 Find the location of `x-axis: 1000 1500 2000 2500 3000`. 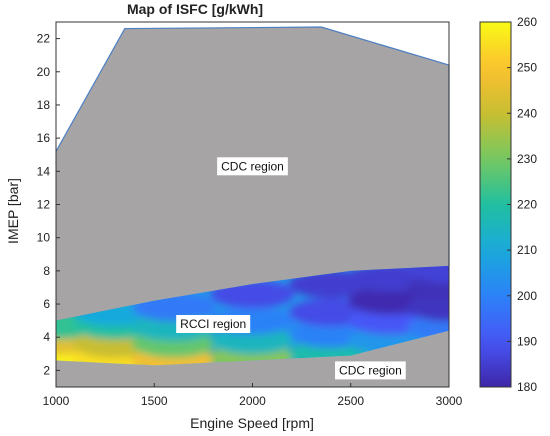

x-axis: 1000 1500 2000 2500 3000 is located at coordinates (253, 395).